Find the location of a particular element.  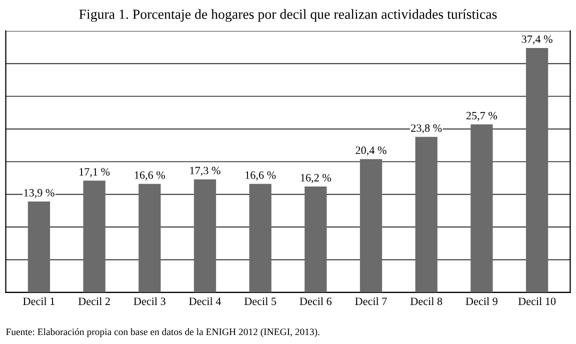

x-tick-label: Decil 9 is located at coordinates (482, 301).